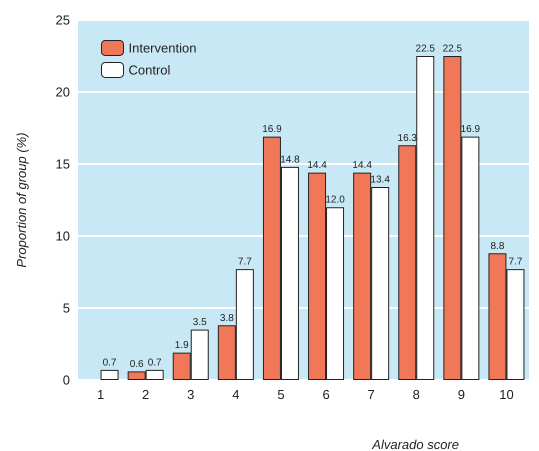  I want to click on y-tick-label: 20, so click(63, 92).